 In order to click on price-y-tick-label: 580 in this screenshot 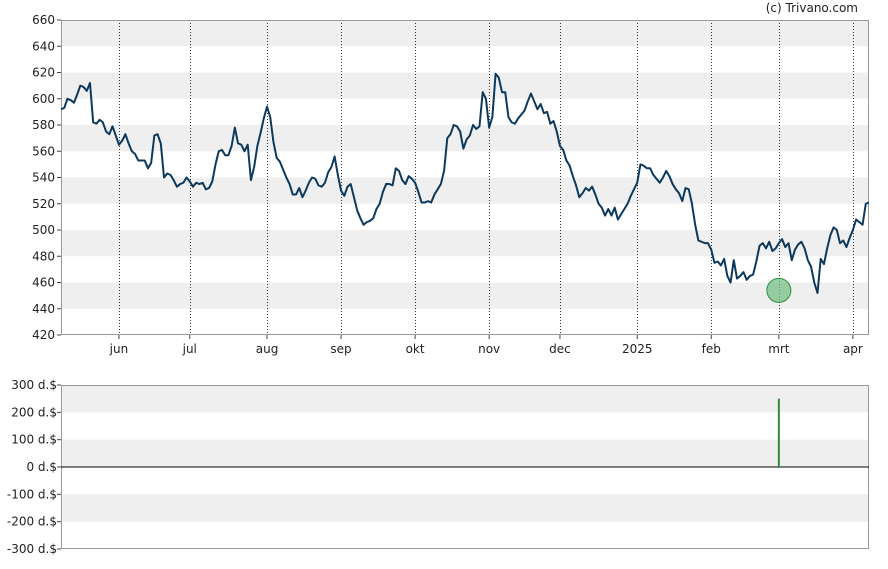, I will do `click(43, 125)`.